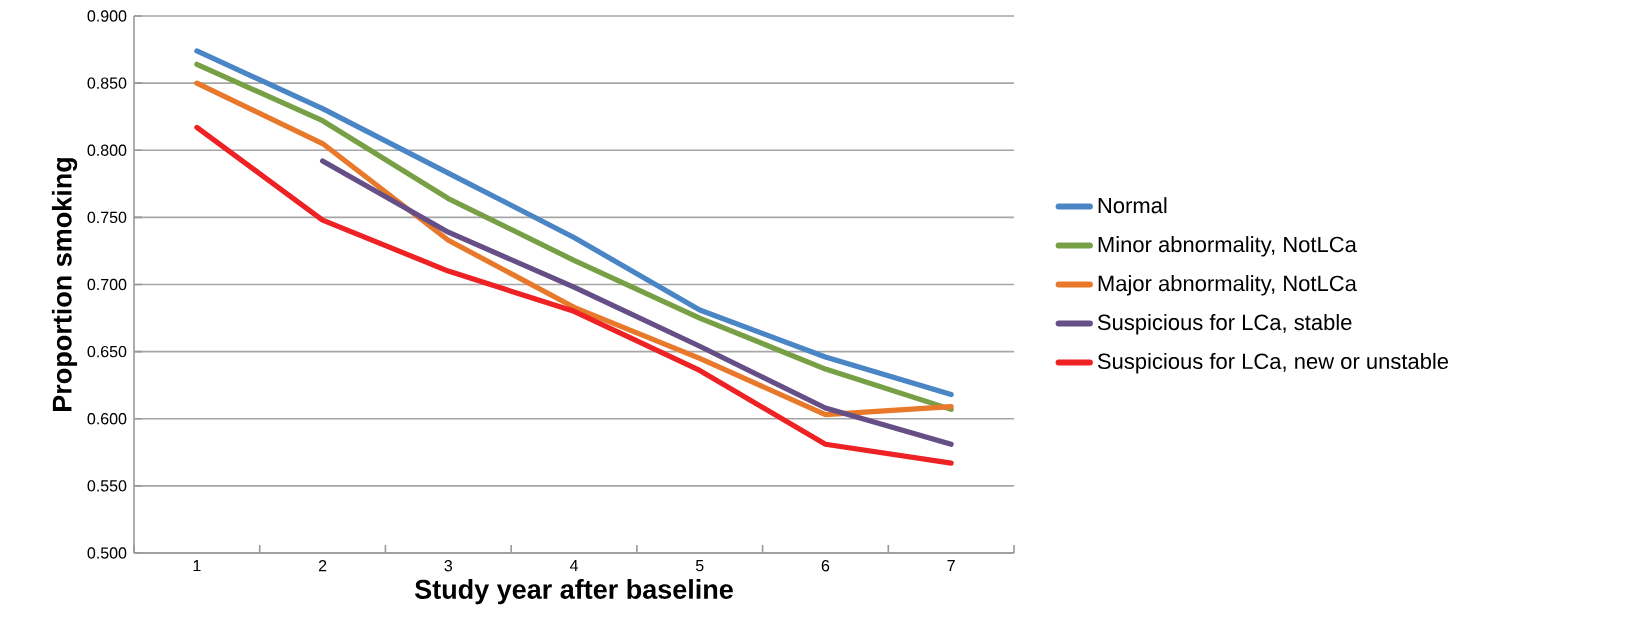 The width and height of the screenshot is (1647, 622). Describe the element at coordinates (1132, 205) in the screenshot. I see `legend-label: Normal` at that location.